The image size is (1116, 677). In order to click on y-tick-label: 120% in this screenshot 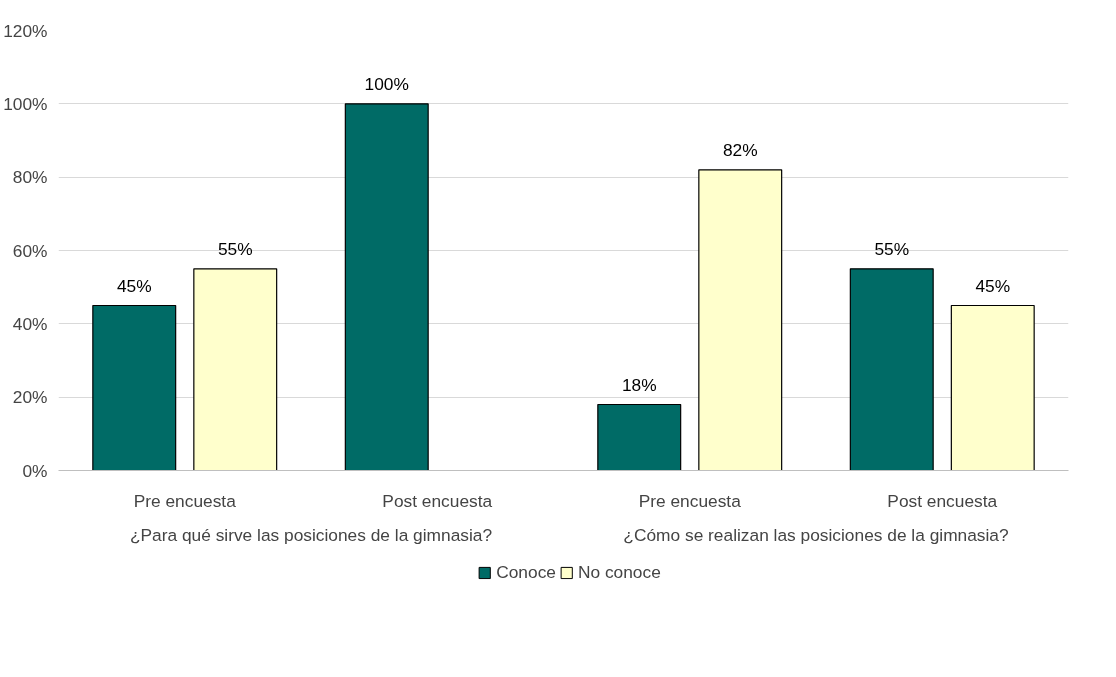, I will do `click(25, 30)`.